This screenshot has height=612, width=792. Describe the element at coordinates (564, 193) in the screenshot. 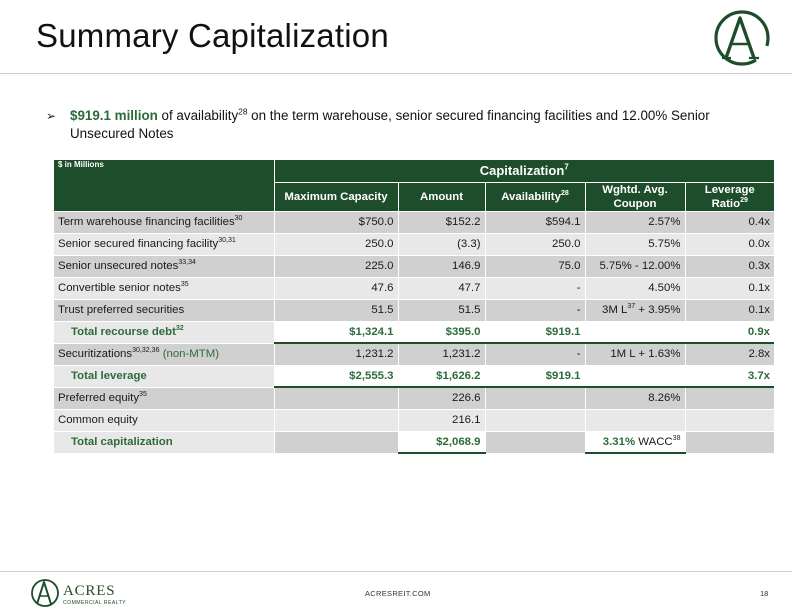

I see `column-header-footnote: 28` at that location.